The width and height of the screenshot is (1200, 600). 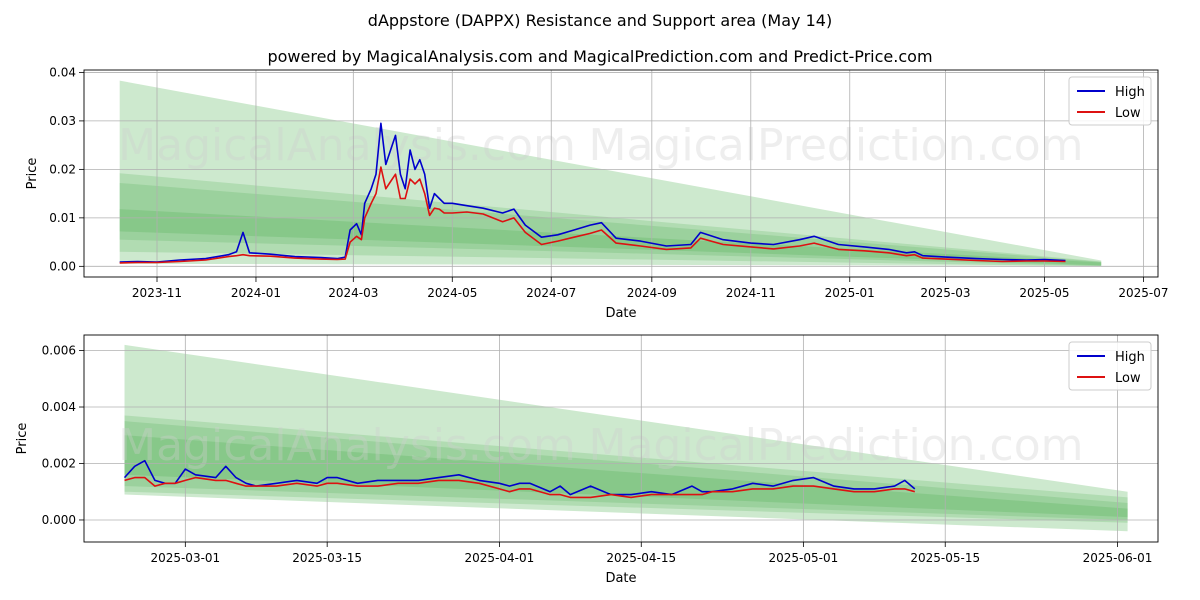 I want to click on watermark-0: MagicalAnalysis.com, so click(x=347, y=145).